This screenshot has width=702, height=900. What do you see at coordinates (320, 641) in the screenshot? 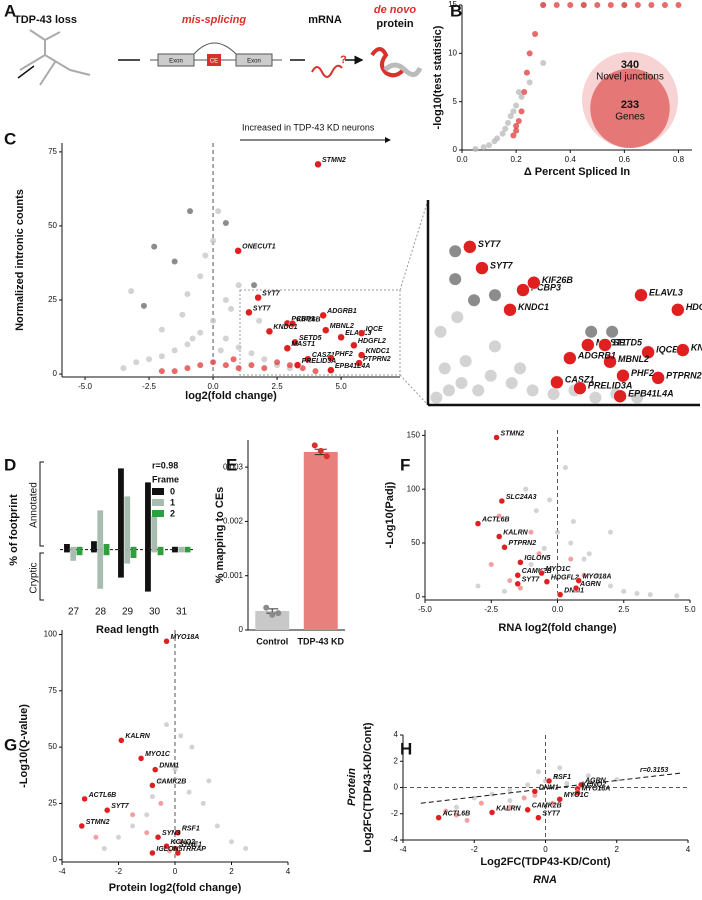
I see `x-tick-label: TDP-43 KD` at bounding box center [320, 641].